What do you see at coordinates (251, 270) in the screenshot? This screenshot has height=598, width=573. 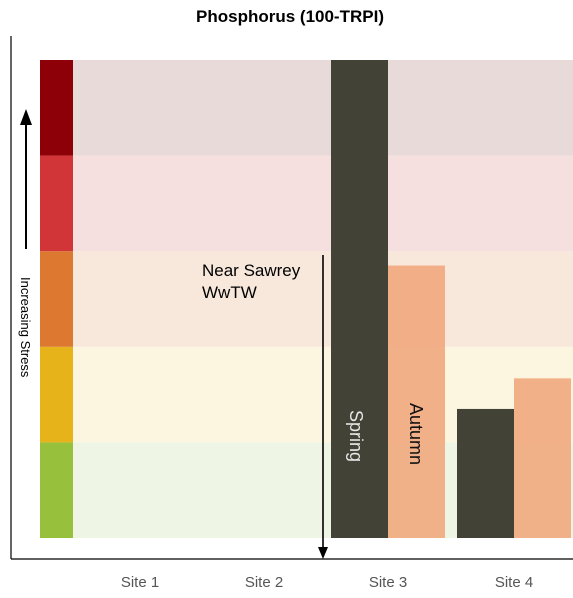 I see `annotation-line1: Near Sawrey` at bounding box center [251, 270].